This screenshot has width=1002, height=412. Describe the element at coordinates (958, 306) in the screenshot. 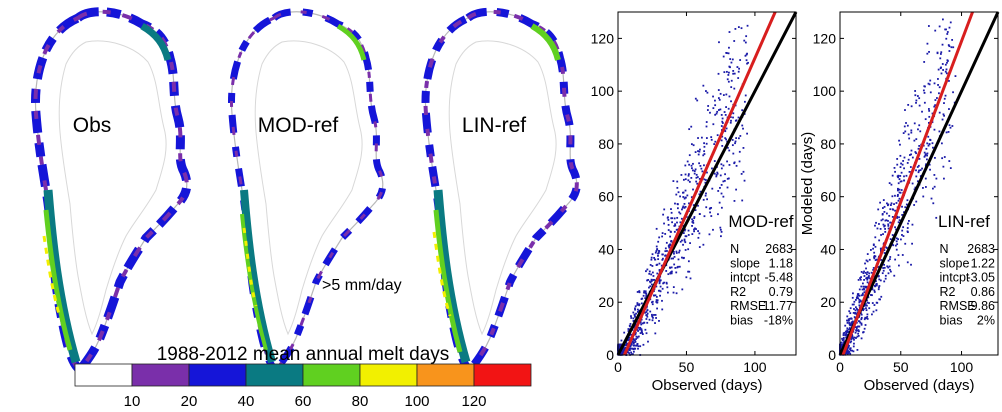

I see `stat-key: RMSE` at that location.